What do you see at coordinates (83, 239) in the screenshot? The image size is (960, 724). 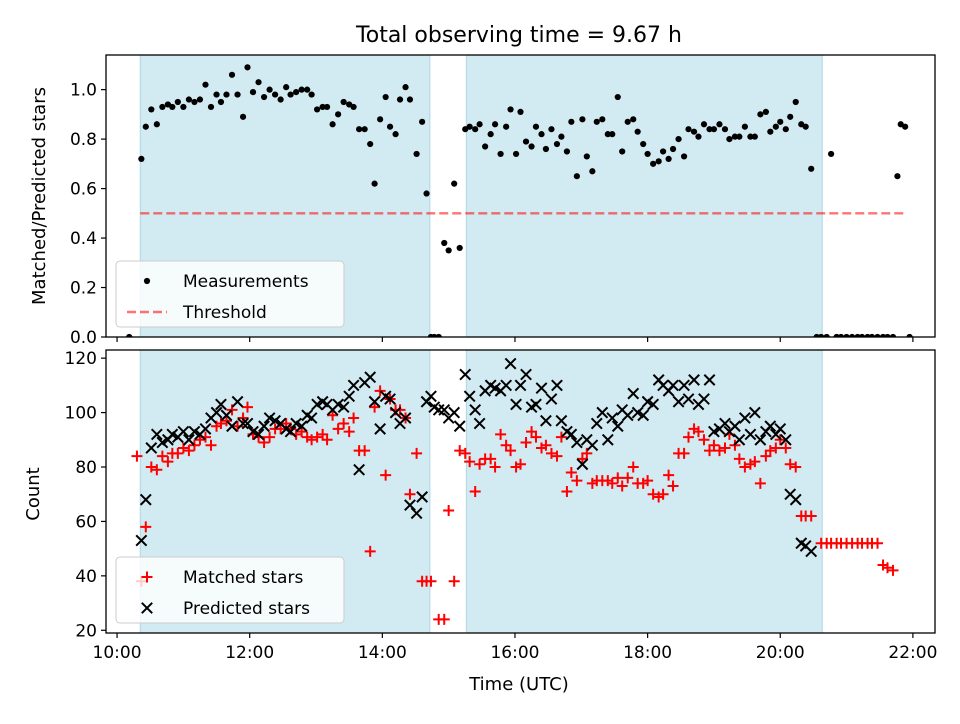 I see `top-y-tick-label: 0.4` at bounding box center [83, 239].